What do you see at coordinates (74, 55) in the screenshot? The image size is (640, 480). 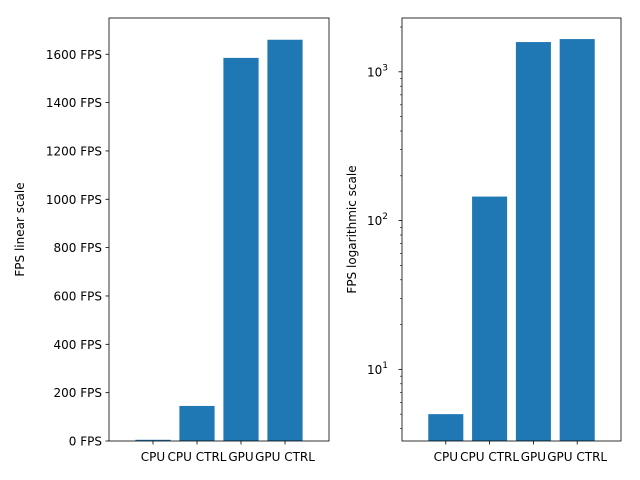 I see `y-tick-label: 1600 FPS` at bounding box center [74, 55].